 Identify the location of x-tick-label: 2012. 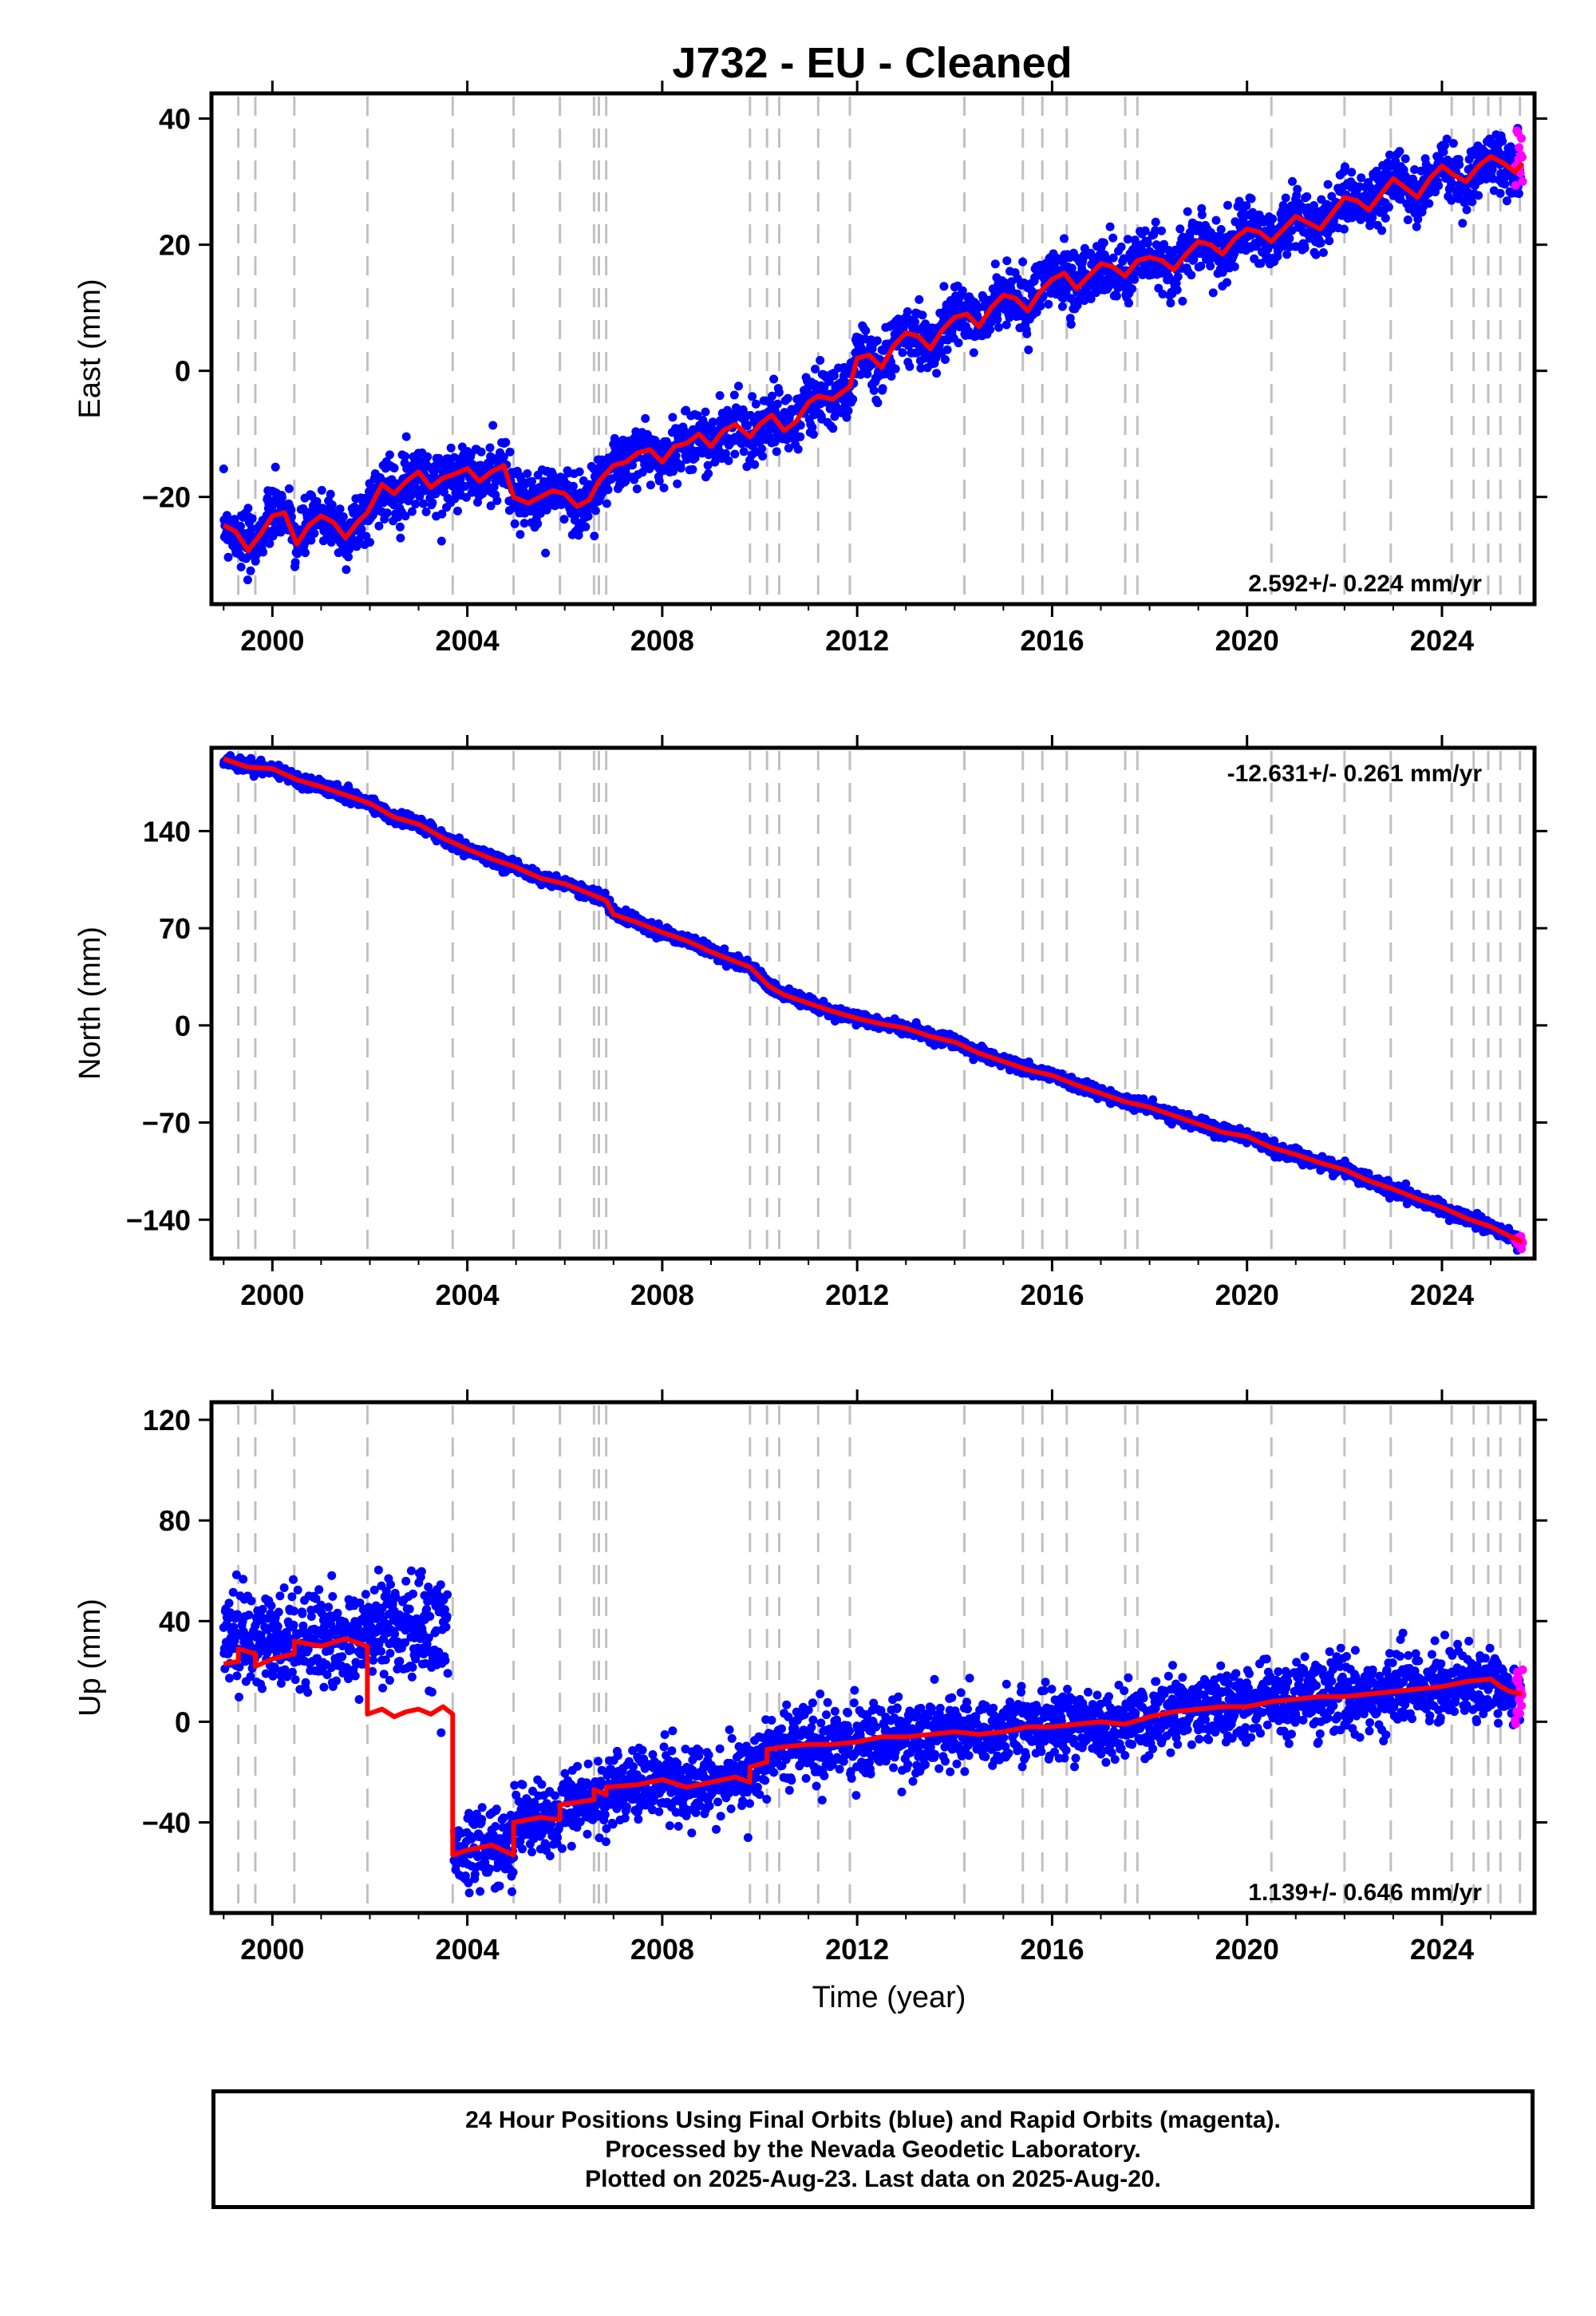
(857, 640).